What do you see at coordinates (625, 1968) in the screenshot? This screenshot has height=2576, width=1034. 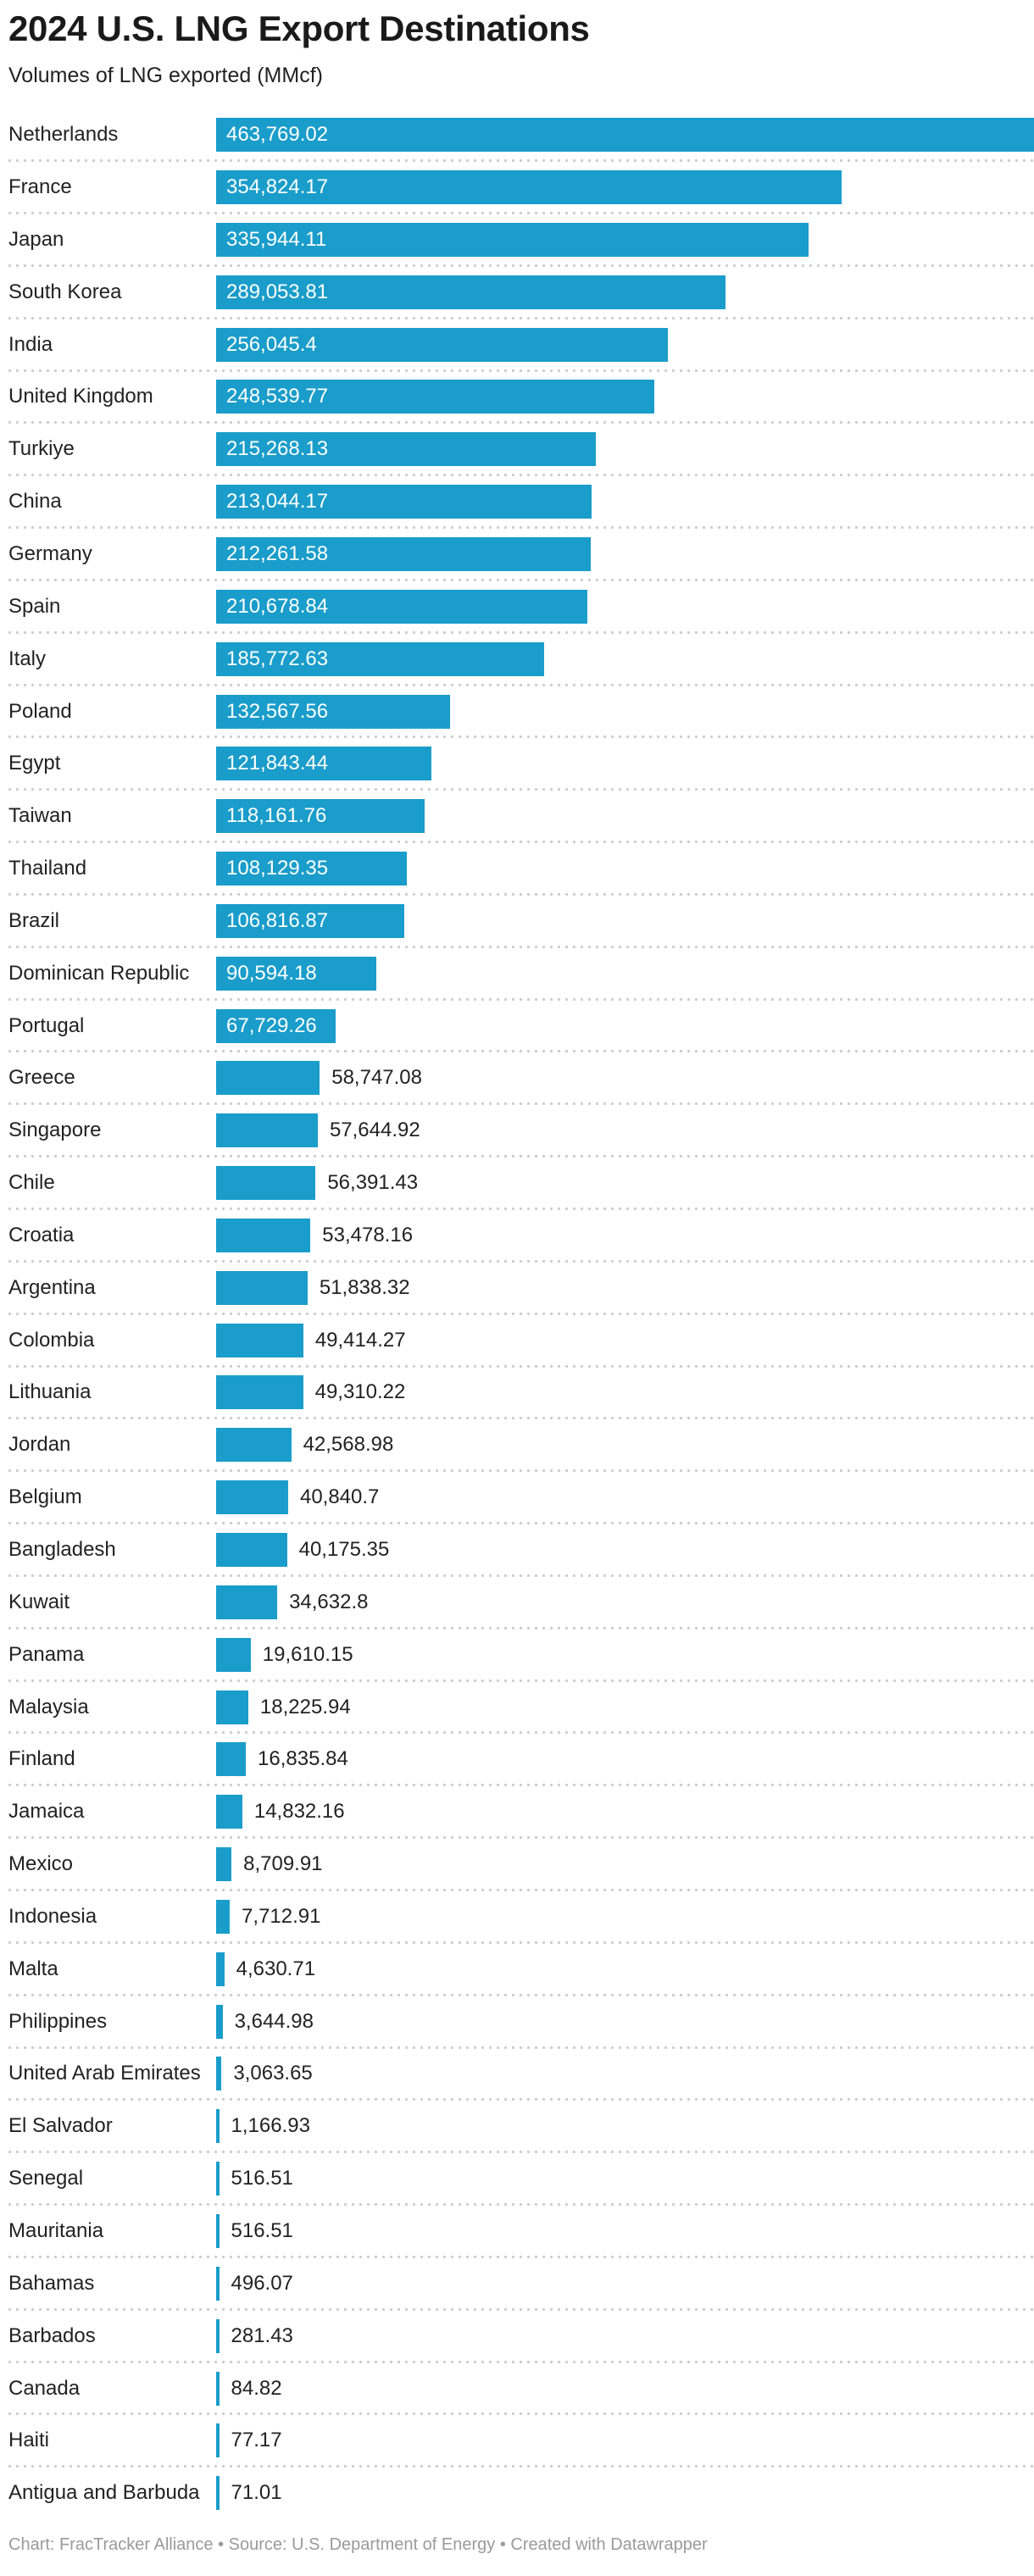 I see `bar-area: 4,630.71` at bounding box center [625, 1968].